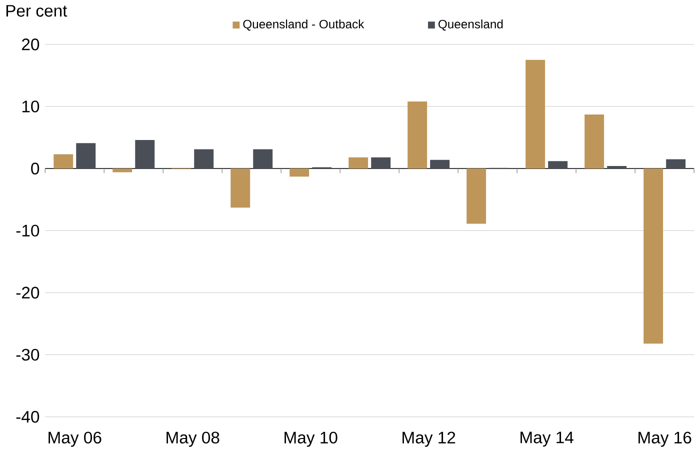 This screenshot has width=697, height=452. I want to click on x-tick-label: May 12, so click(429, 439).